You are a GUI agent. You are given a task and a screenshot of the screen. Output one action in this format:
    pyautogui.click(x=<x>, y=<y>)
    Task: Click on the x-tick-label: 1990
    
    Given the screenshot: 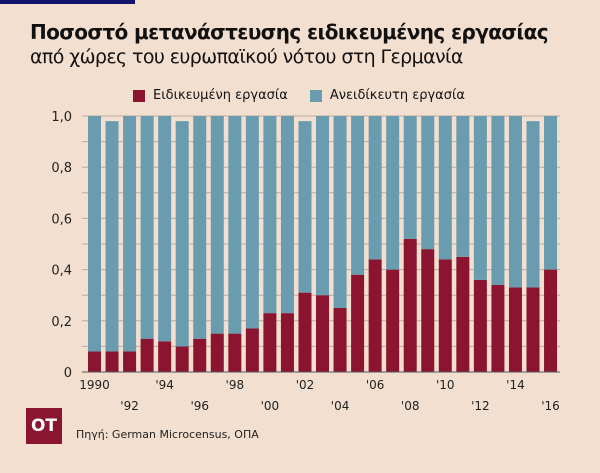 What is the action you would take?
    pyautogui.click(x=94, y=385)
    